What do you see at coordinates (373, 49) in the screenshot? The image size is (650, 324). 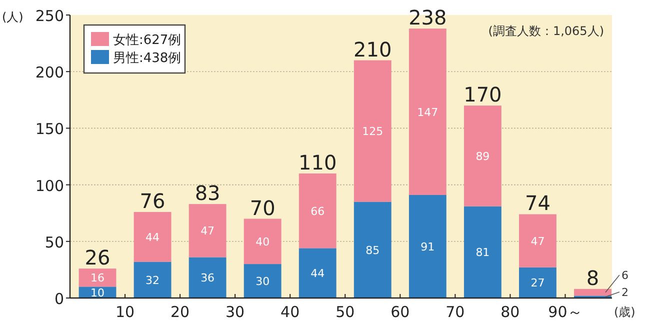 I see `total-label: 210` at bounding box center [373, 49].